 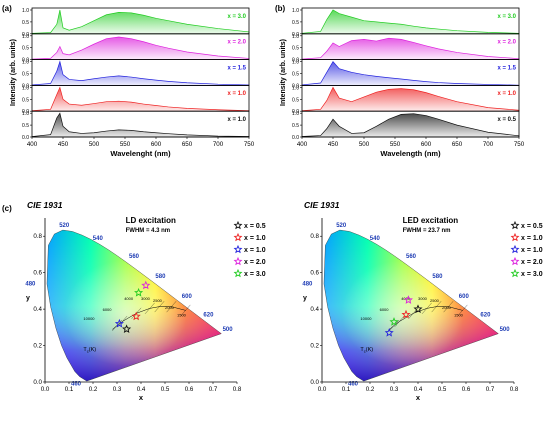 What do you see at coordinates (236, 17) in the screenshot?
I see `series-label: x = 3.0` at bounding box center [236, 17].